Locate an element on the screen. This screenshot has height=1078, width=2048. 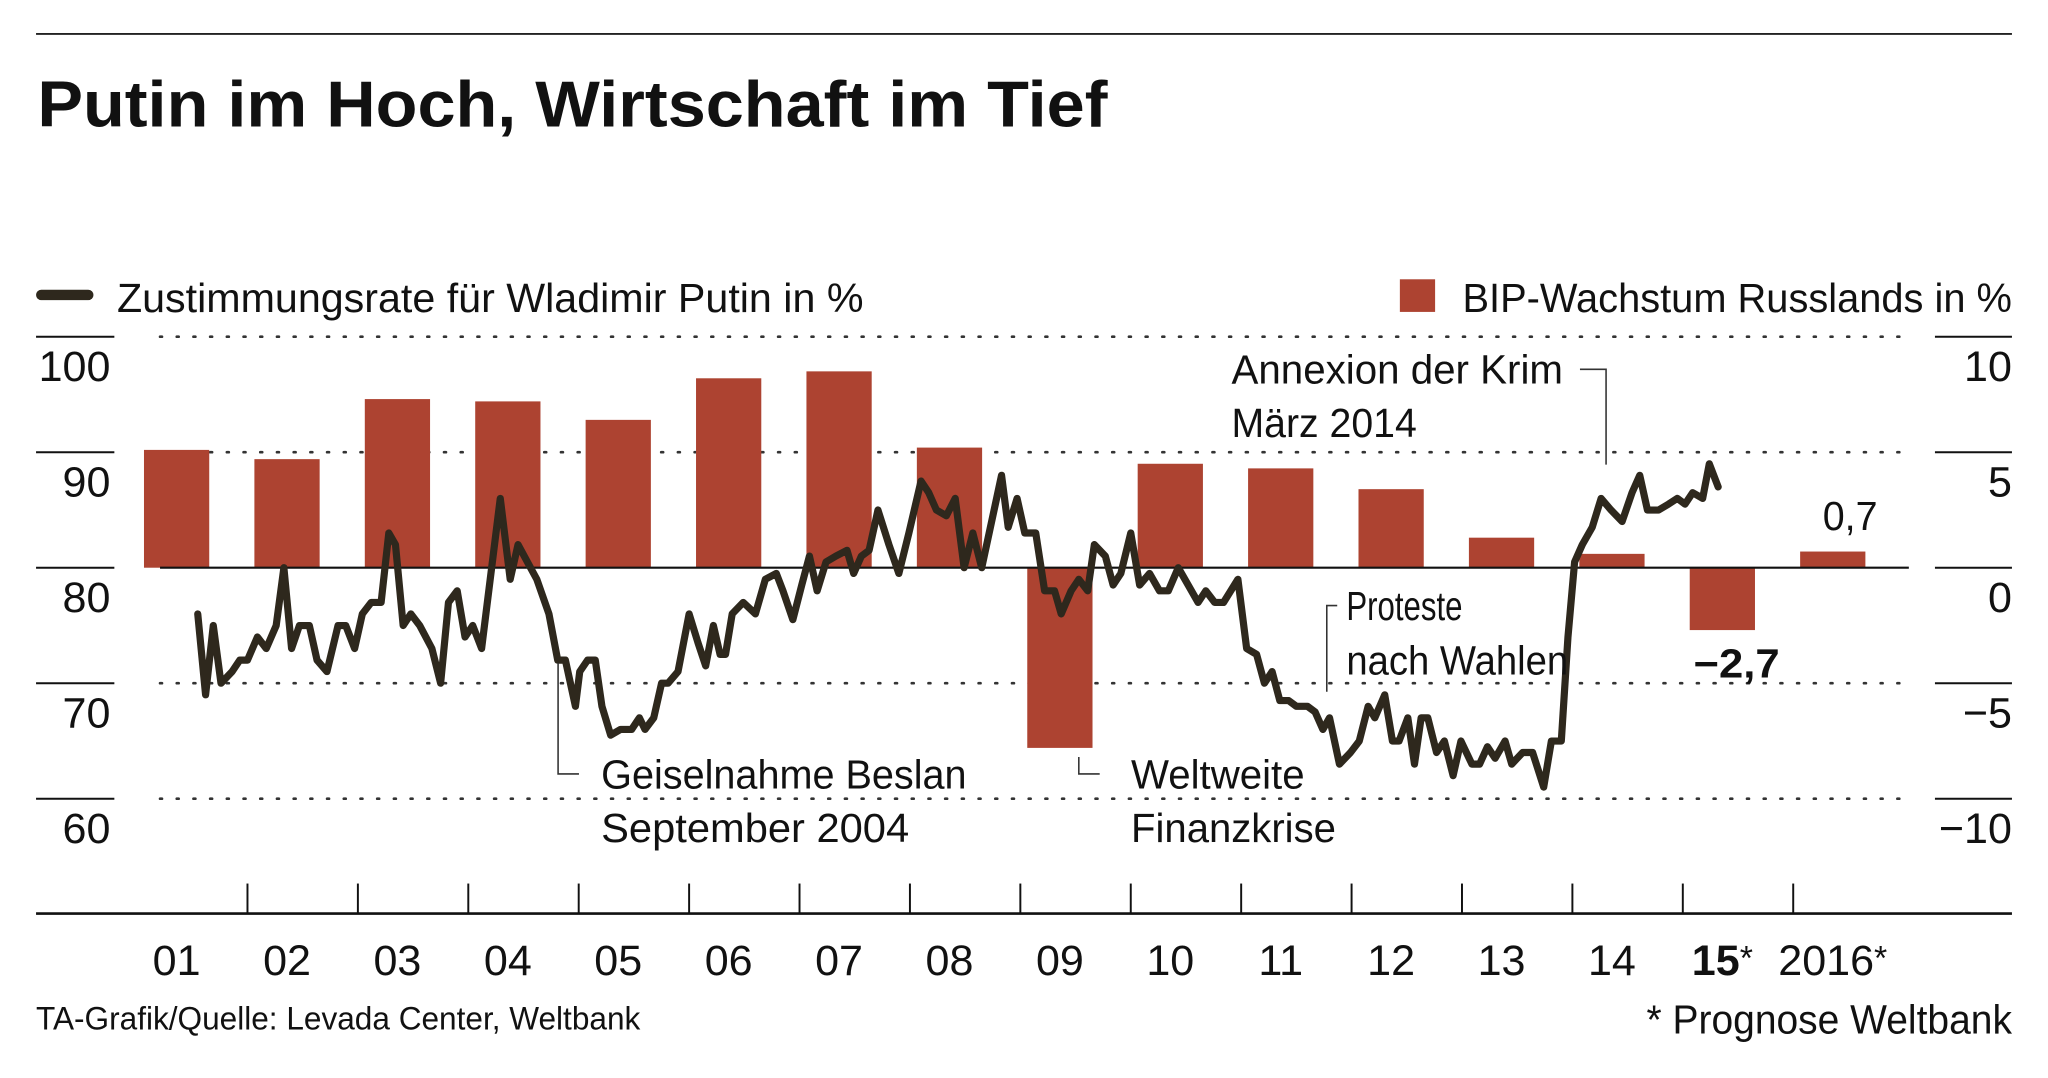
x-axis-label-11: 11 is located at coordinates (1280, 961).